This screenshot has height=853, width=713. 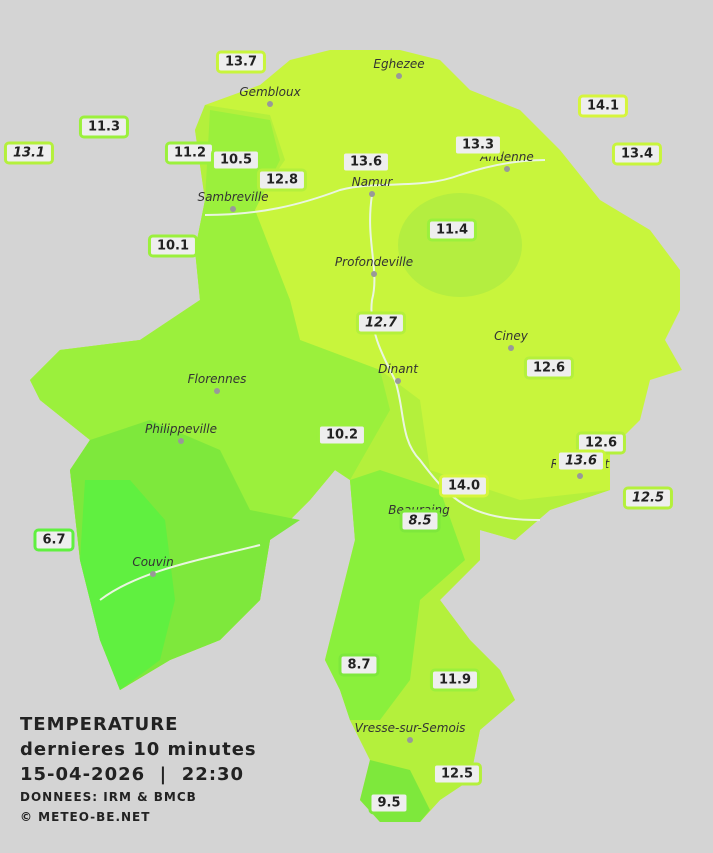 What do you see at coordinates (190, 153) in the screenshot?
I see `station-value: 11.2` at bounding box center [190, 153].